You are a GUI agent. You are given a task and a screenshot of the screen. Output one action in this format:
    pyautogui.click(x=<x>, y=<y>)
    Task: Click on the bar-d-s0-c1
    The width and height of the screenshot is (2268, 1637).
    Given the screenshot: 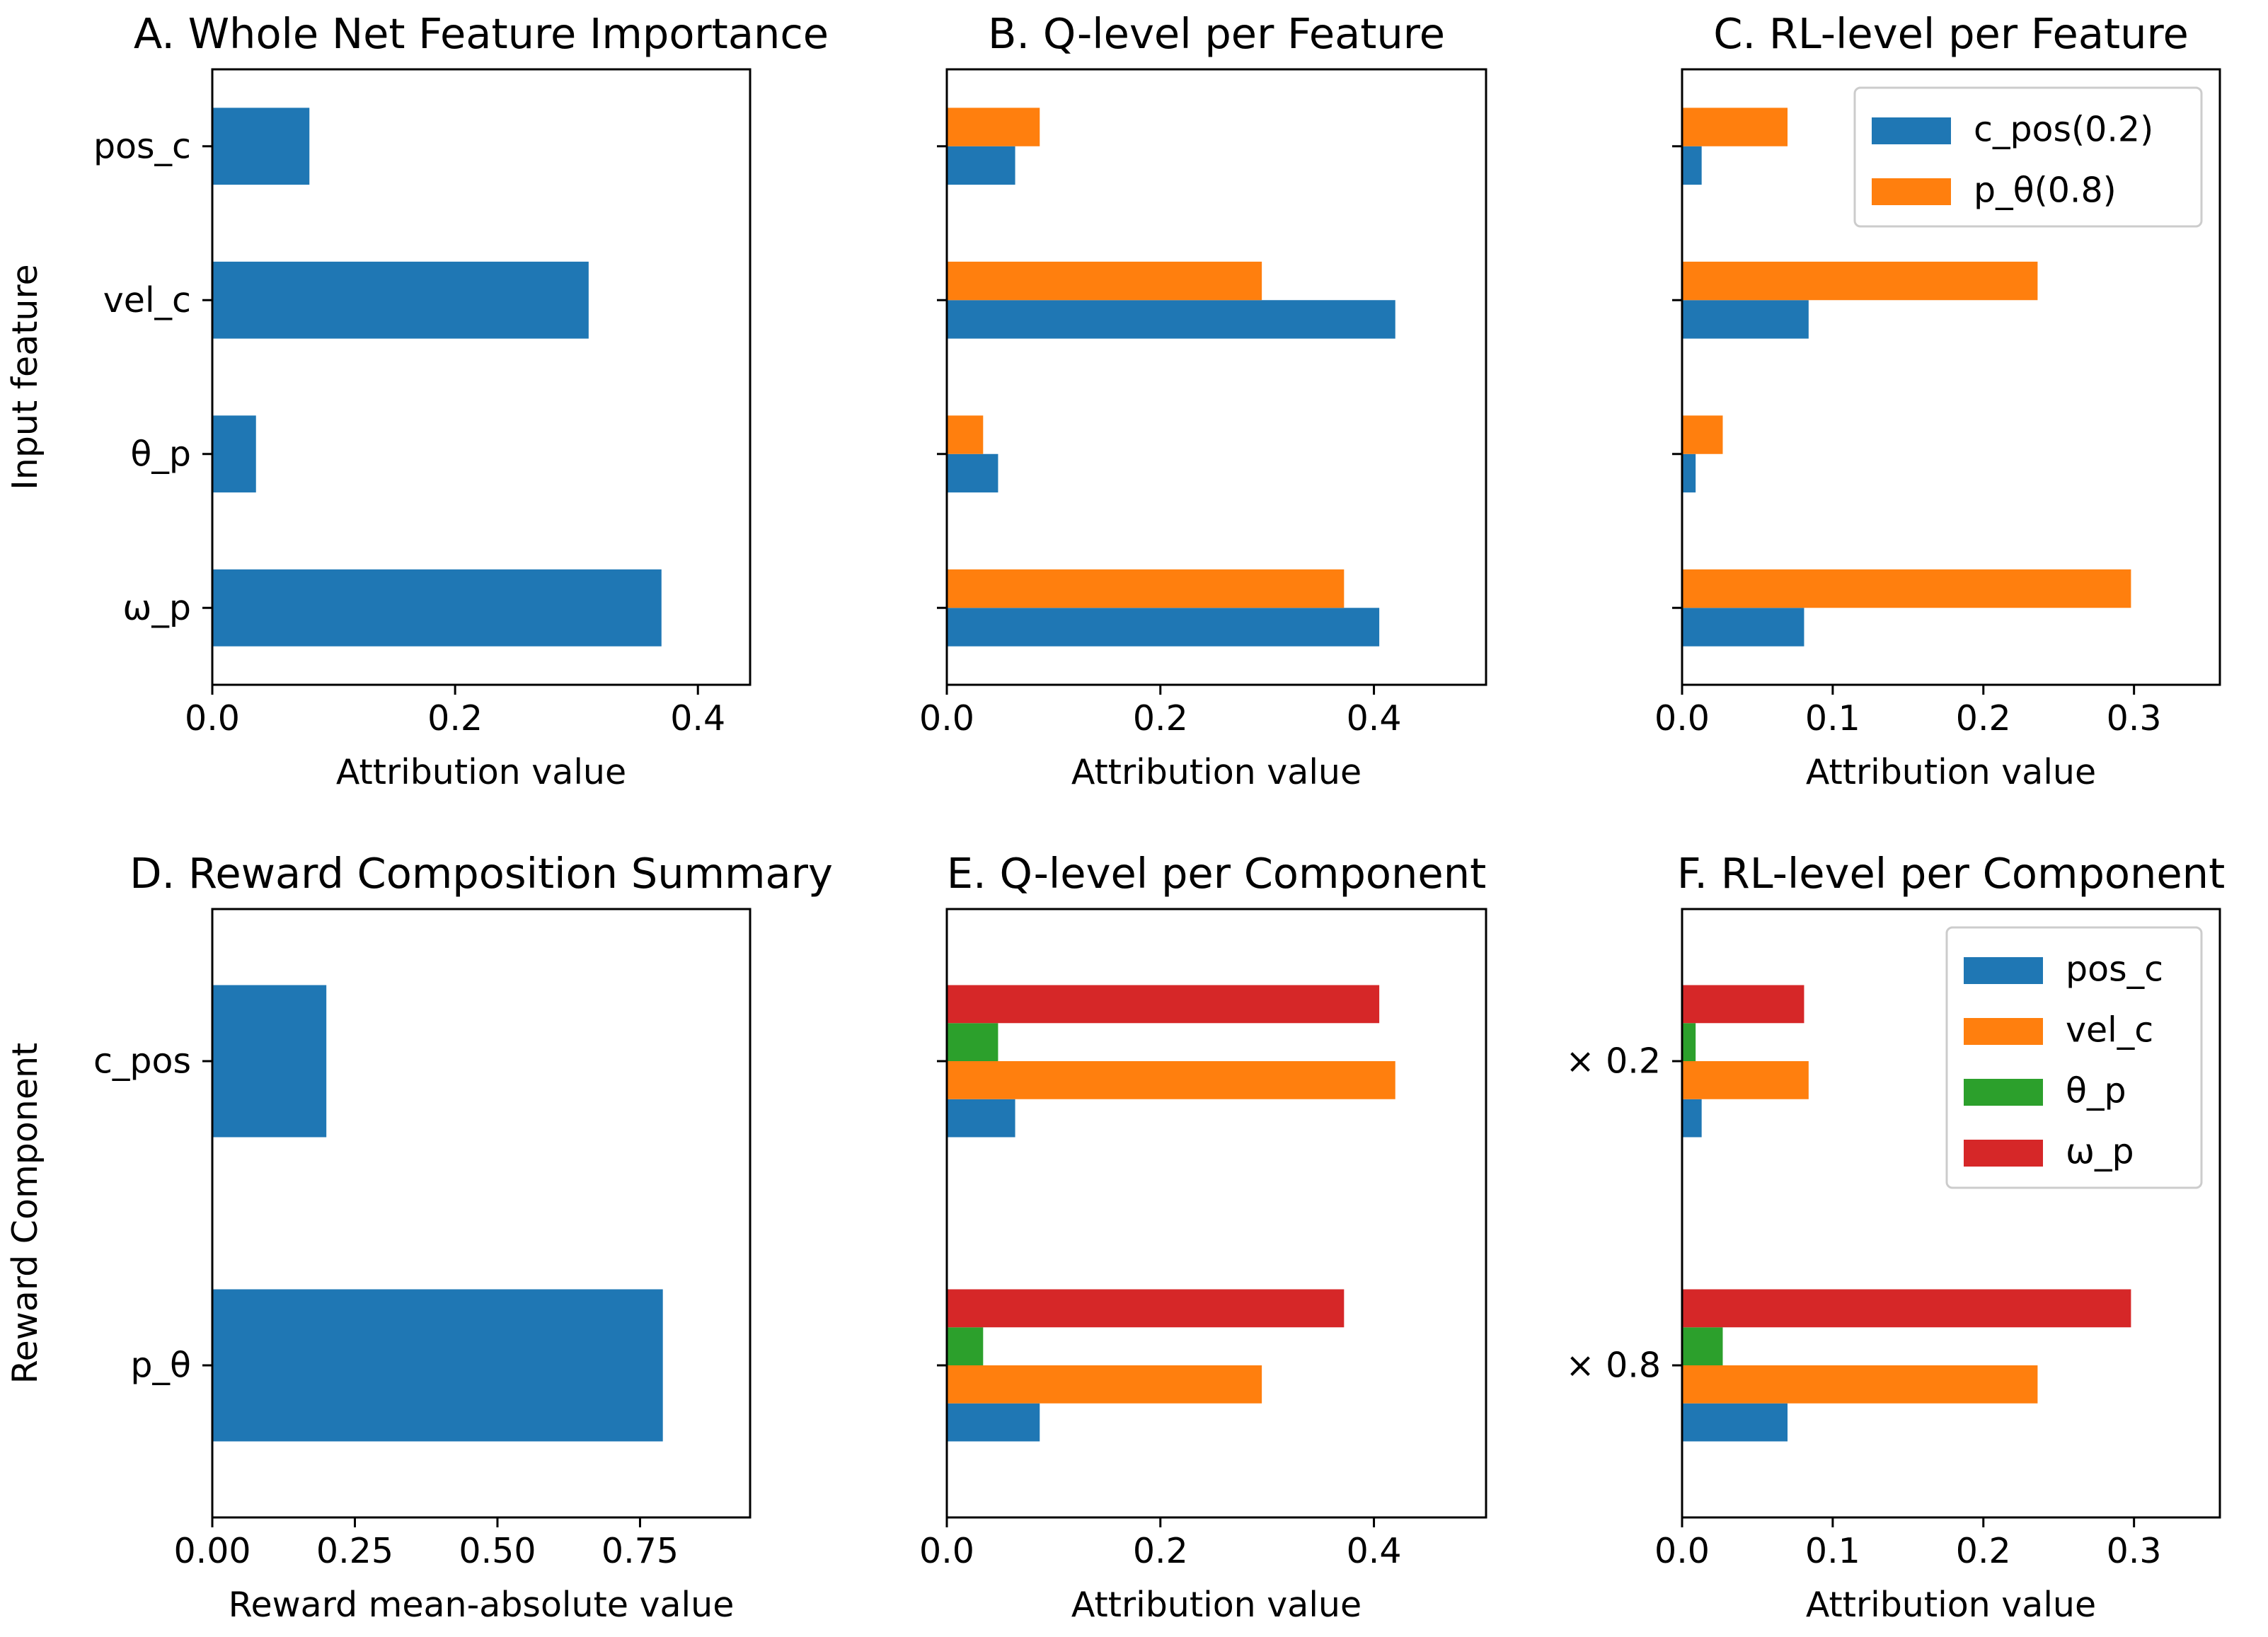 What is the action you would take?
    pyautogui.click(x=437, y=1365)
    